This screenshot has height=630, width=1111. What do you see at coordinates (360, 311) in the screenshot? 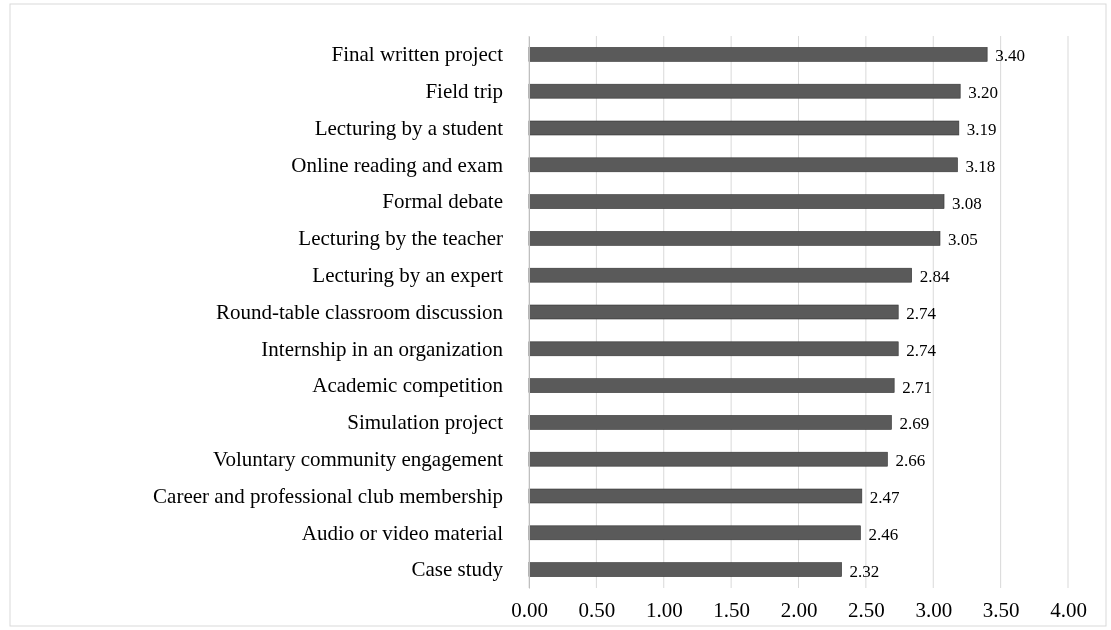
I see `y-tick-label: Round-table classroom discussion` at bounding box center [360, 311].